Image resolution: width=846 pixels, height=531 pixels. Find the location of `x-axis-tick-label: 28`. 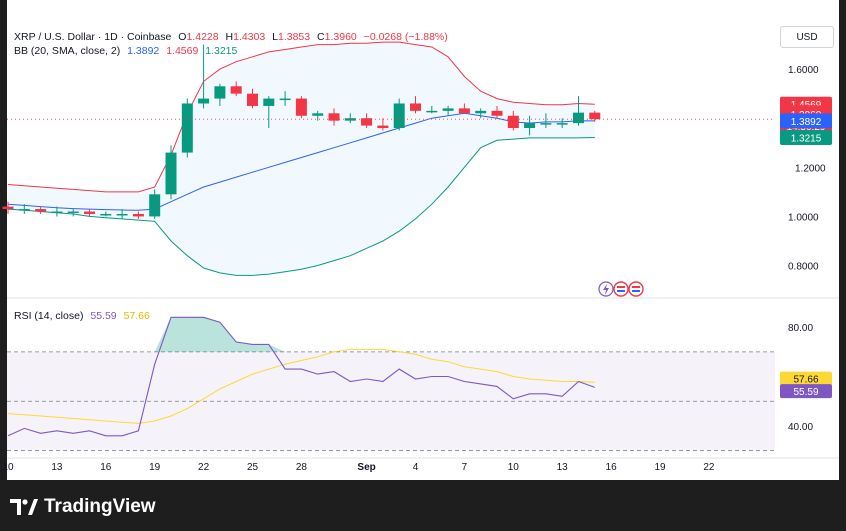

x-axis-tick-label: 28 is located at coordinates (302, 467).